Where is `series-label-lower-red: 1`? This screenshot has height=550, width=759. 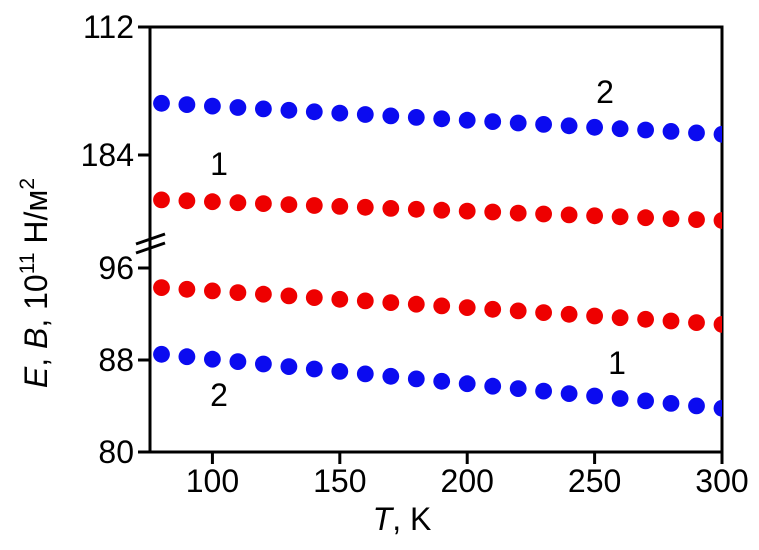 series-label-lower-red: 1 is located at coordinates (617, 363).